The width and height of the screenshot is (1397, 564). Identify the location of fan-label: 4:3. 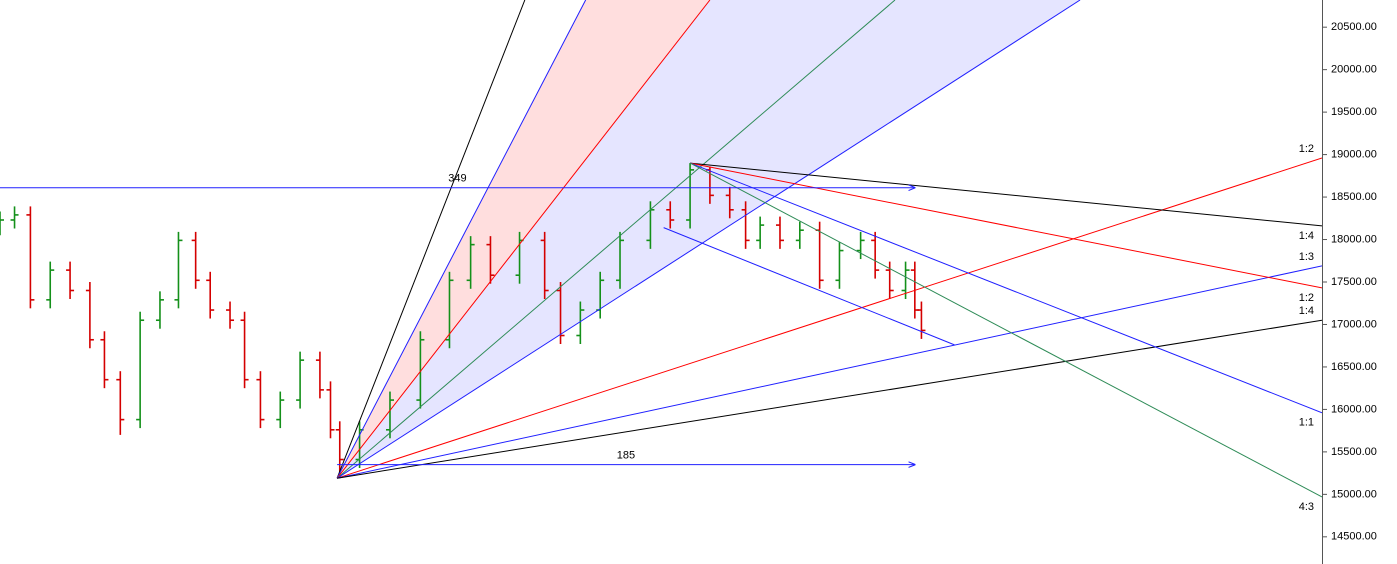
(1306, 507).